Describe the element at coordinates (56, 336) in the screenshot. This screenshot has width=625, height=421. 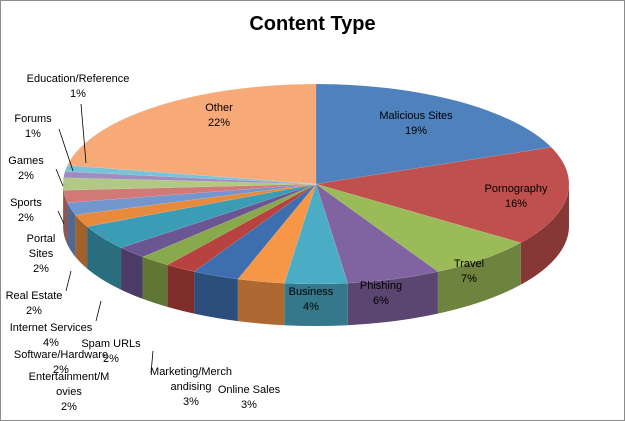
I see `data-label: Internet Services 4%` at that location.